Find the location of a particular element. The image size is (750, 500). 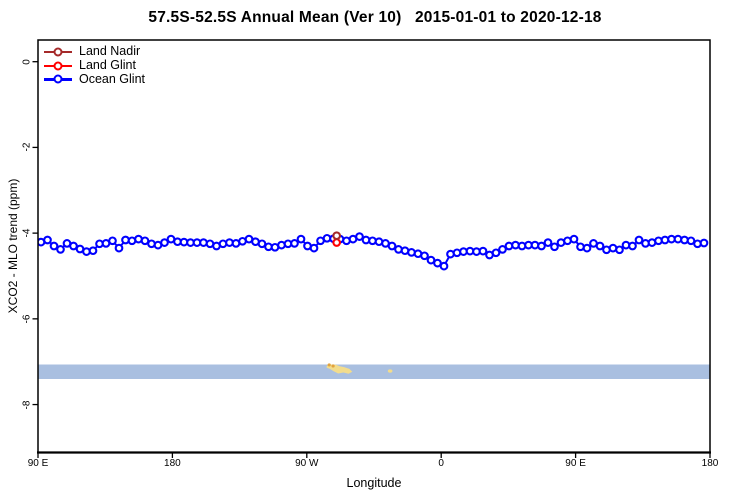

x-axis-title: Longitude is located at coordinates (374, 483).